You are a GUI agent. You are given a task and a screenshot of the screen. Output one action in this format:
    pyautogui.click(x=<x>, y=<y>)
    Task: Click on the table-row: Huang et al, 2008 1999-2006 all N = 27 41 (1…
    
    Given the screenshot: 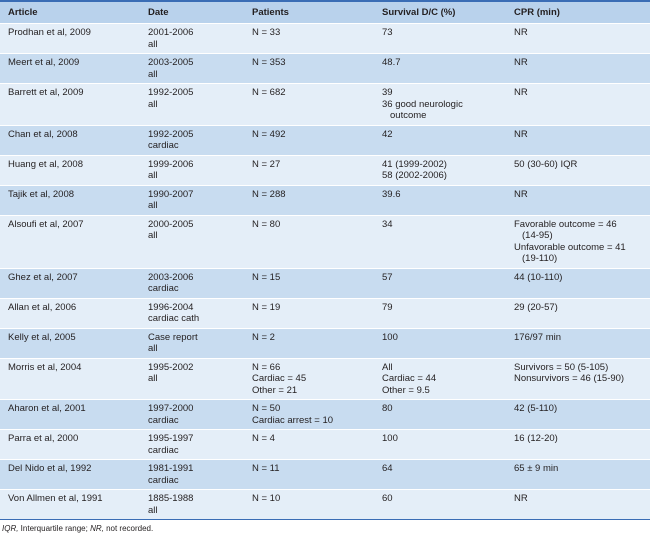 What is the action you would take?
    pyautogui.click(x=325, y=170)
    